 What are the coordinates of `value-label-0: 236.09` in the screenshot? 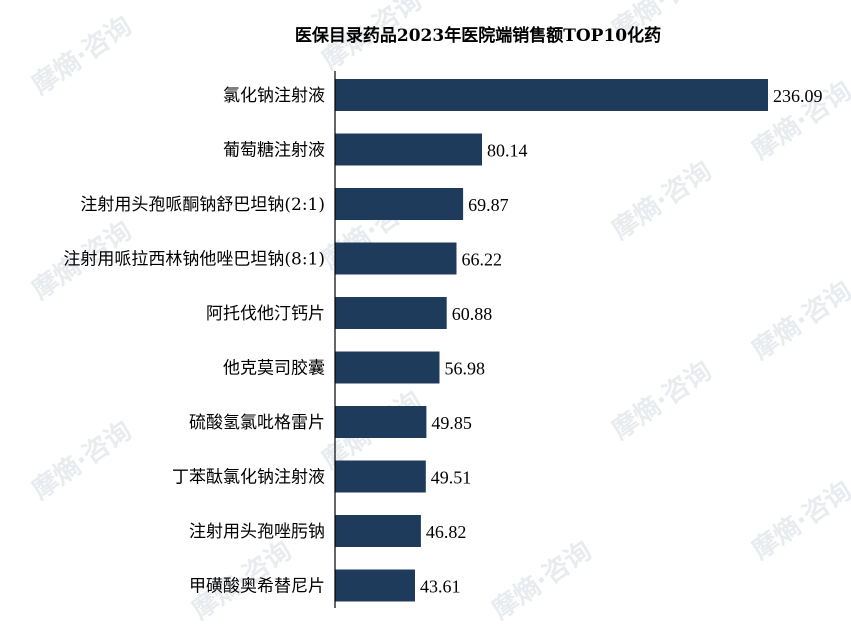 It's located at (798, 96).